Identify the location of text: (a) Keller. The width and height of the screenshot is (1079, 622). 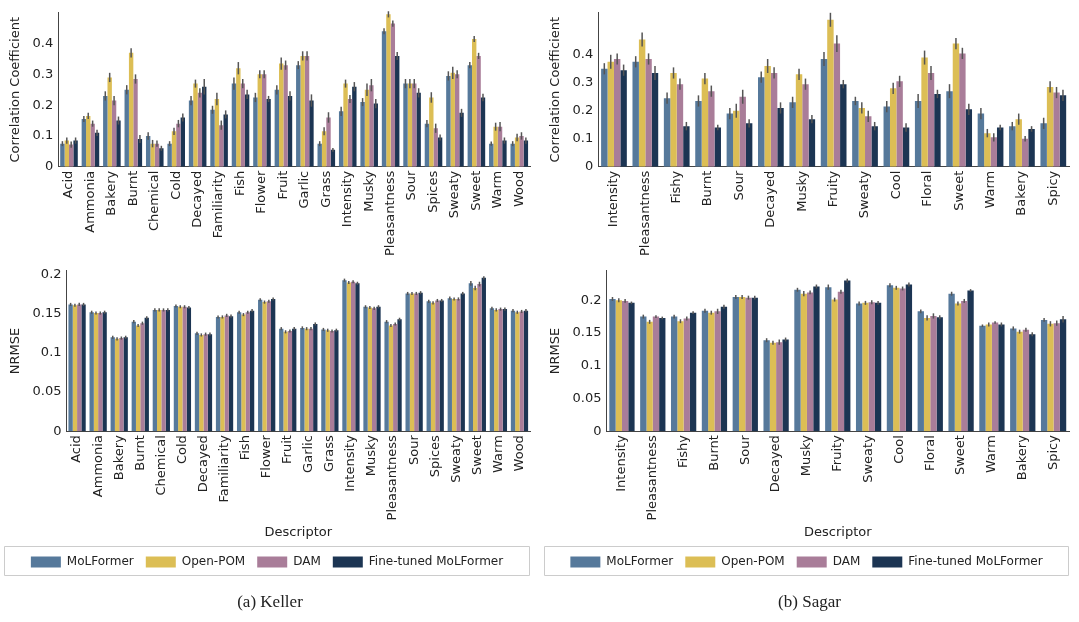
(270, 602).